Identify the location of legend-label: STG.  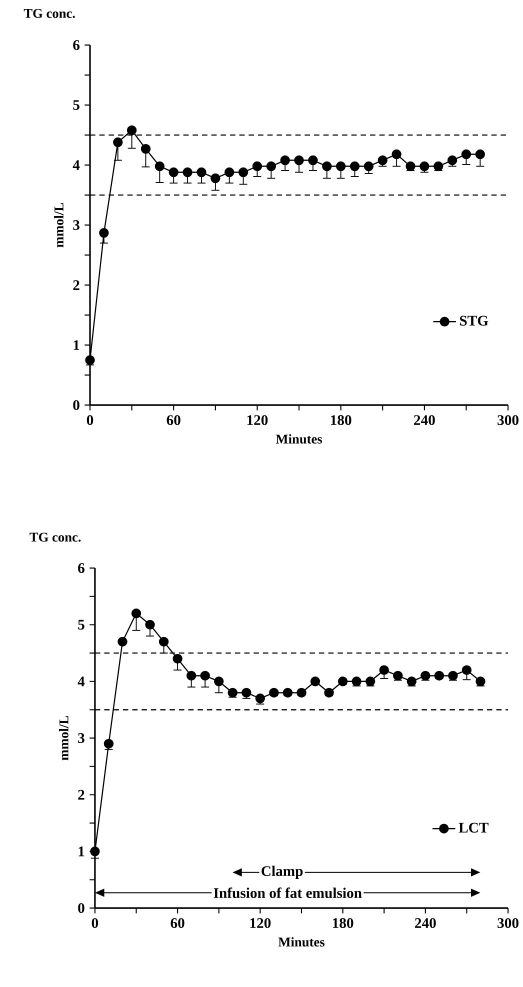
(474, 321).